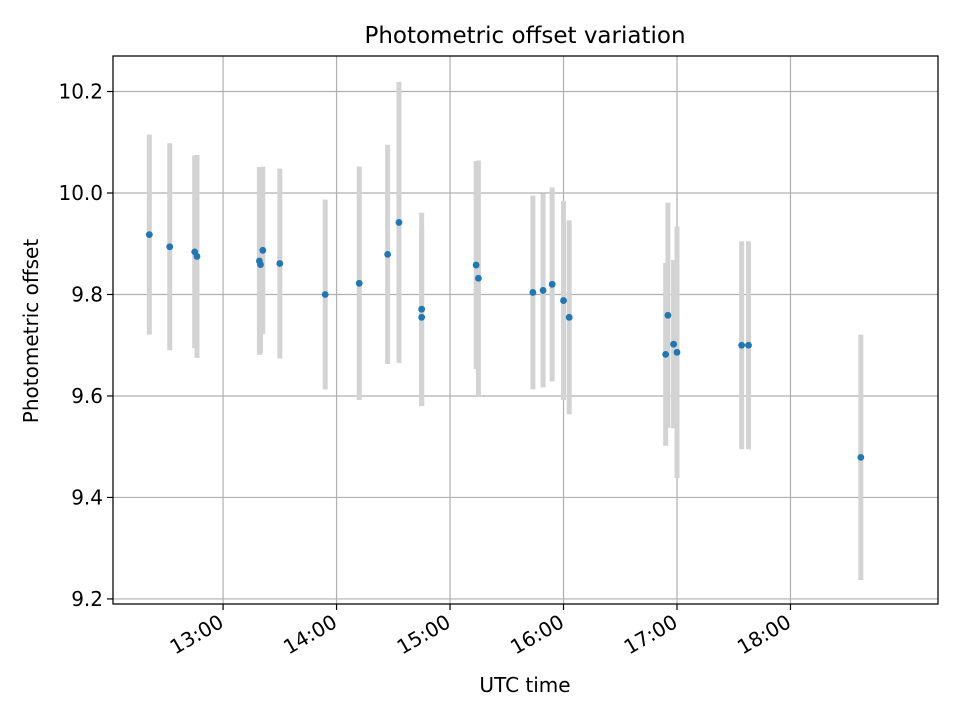 The width and height of the screenshot is (960, 720). I want to click on chart-title: Photometric offset variation, so click(524, 36).